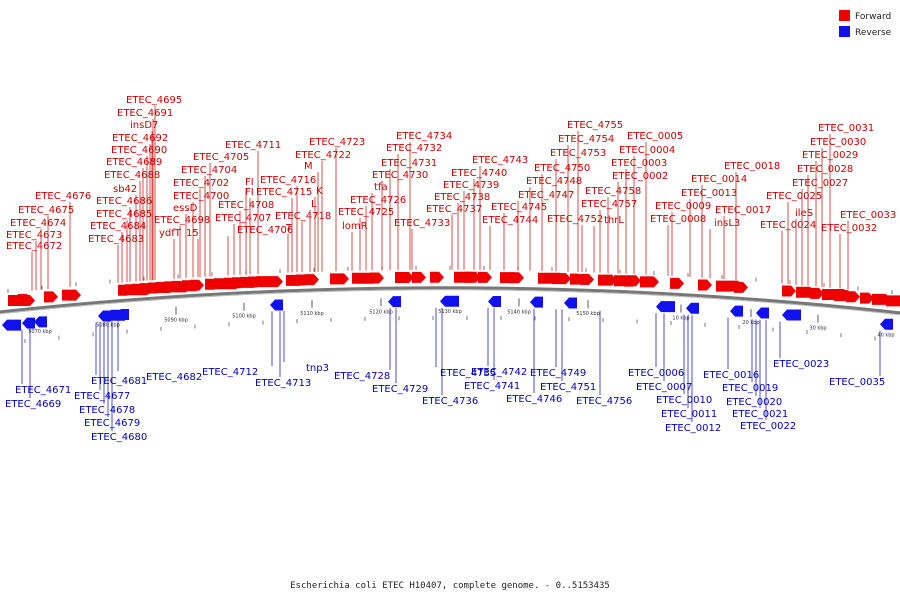 This screenshot has width=900, height=600. I want to click on tick-label: 5070 kbp, so click(40, 332).